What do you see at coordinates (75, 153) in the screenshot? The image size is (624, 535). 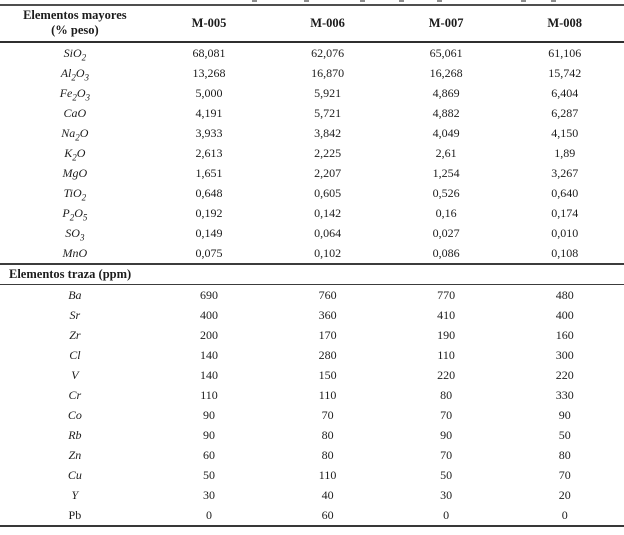 I see `row-label: K2O` at bounding box center [75, 153].